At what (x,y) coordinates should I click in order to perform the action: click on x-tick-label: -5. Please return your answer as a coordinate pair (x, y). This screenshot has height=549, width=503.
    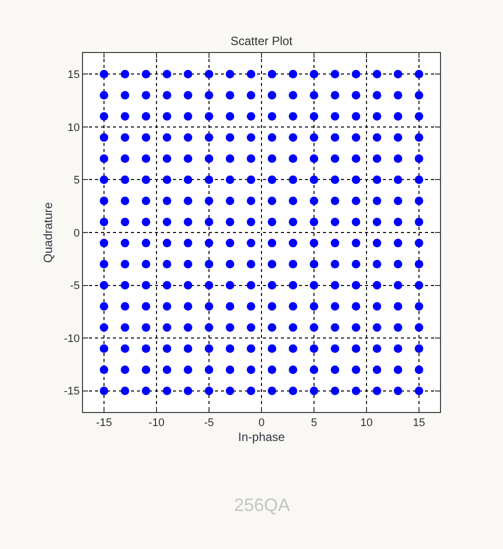
    Looking at the image, I should click on (209, 423).